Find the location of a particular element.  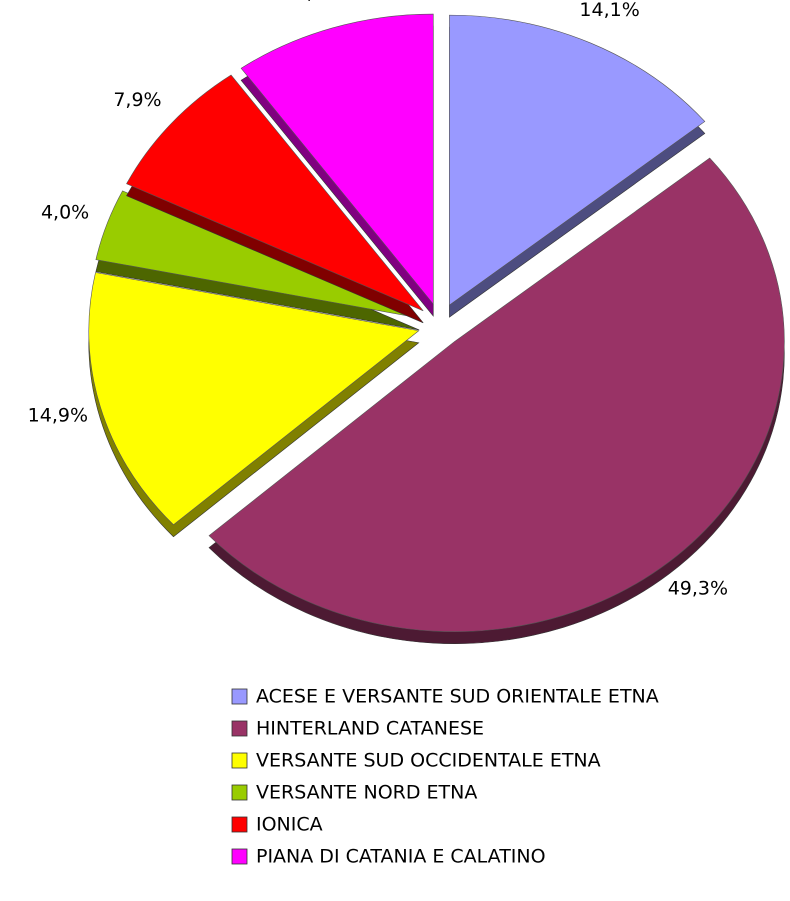

value-label: 7,9% is located at coordinates (137, 100).